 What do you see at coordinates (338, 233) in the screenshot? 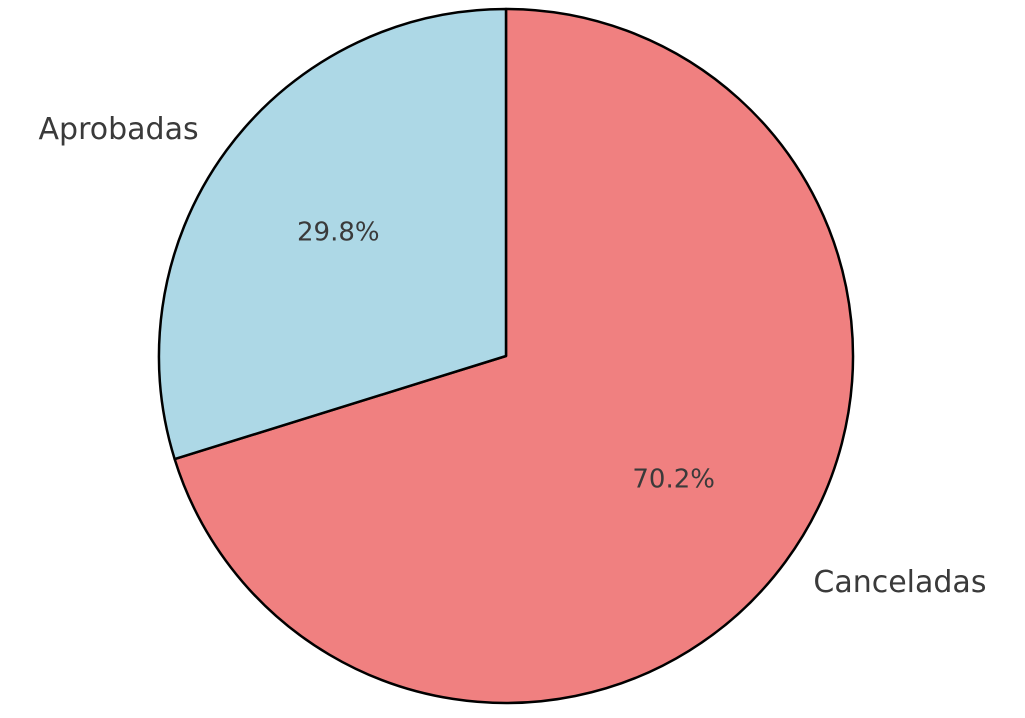
I see `pie-percent-label-aprobadas: 29.8%` at bounding box center [338, 233].